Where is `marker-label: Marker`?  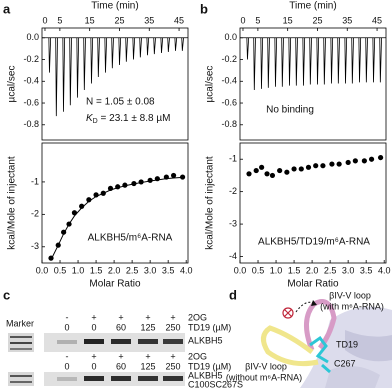
marker-label: Marker is located at coordinates (20, 323).